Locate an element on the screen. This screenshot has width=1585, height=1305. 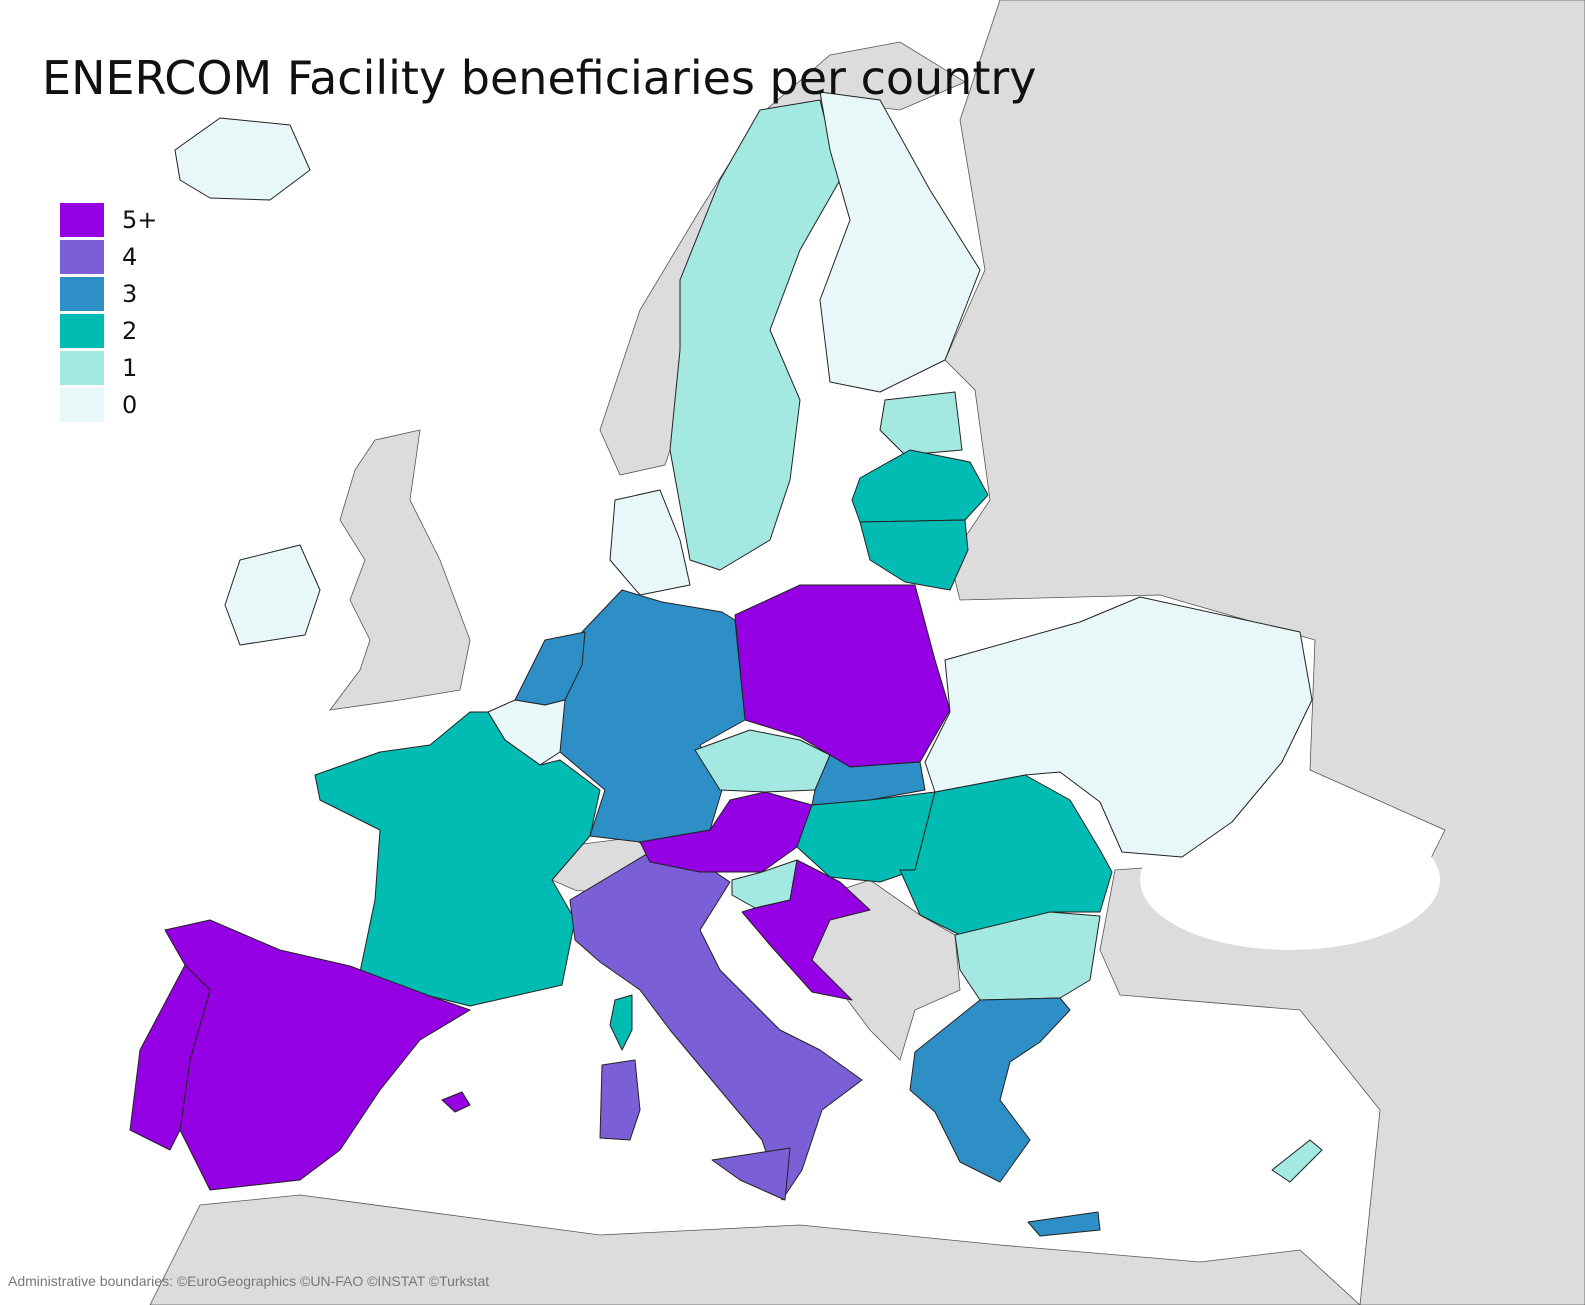
crete is located at coordinates (1064, 1224).